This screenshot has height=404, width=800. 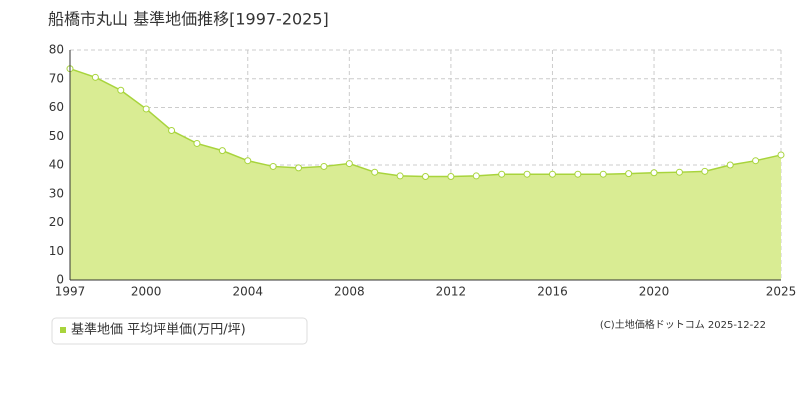 What do you see at coordinates (70, 292) in the screenshot?
I see `x-tick-label: 1997` at bounding box center [70, 292].